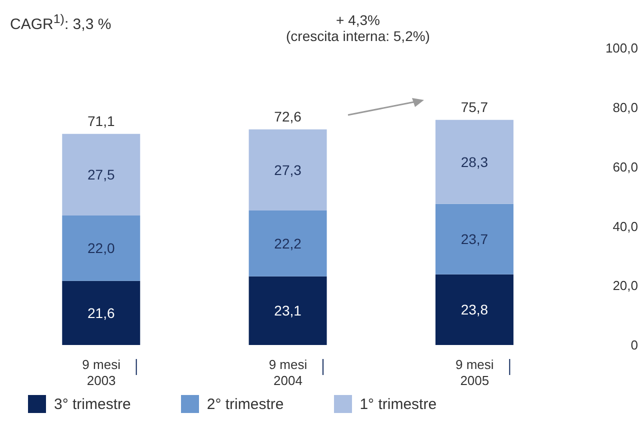 Image resolution: width=638 pixels, height=427 pixels. I want to click on data-label: 23,8, so click(474, 310).